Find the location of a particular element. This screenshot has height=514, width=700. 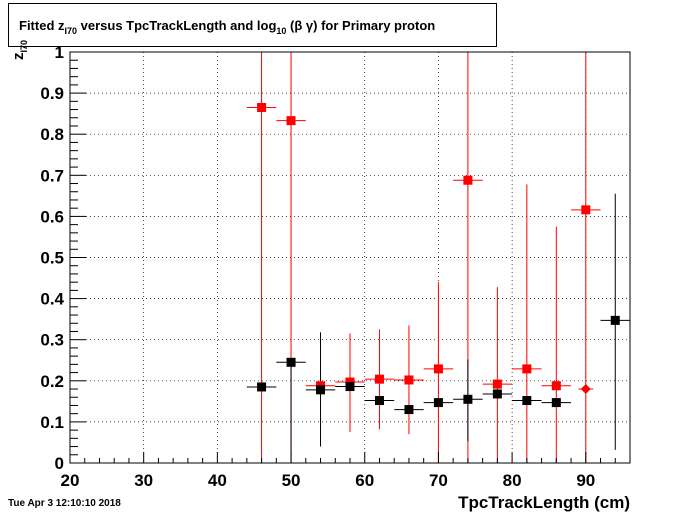

title-part-1: Fitted z is located at coordinates (42, 25).